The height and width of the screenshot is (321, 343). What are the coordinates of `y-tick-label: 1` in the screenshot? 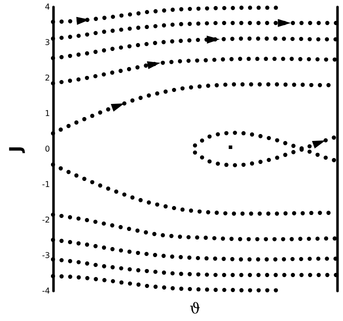 It's located at (47, 113).